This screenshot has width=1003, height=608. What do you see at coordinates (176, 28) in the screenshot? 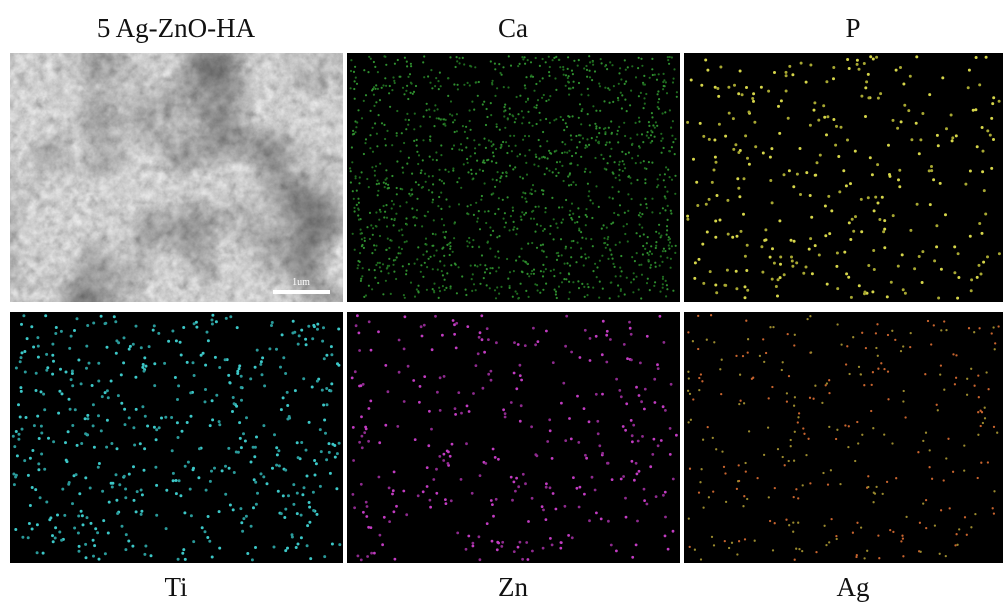
I see `panel-label: 5 Ag-ZnO-HA` at bounding box center [176, 28].